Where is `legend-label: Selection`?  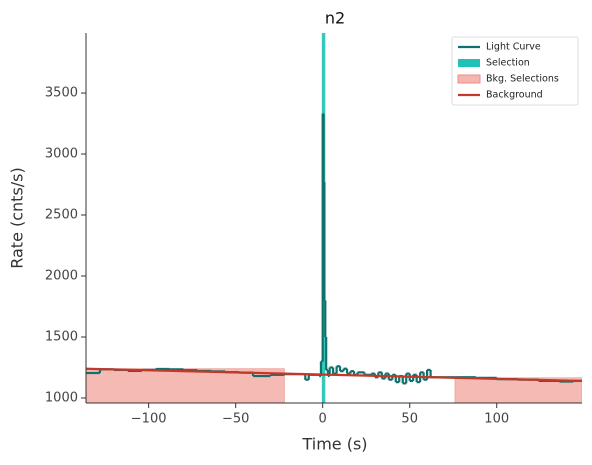 legend-label: Selection is located at coordinates (508, 63).